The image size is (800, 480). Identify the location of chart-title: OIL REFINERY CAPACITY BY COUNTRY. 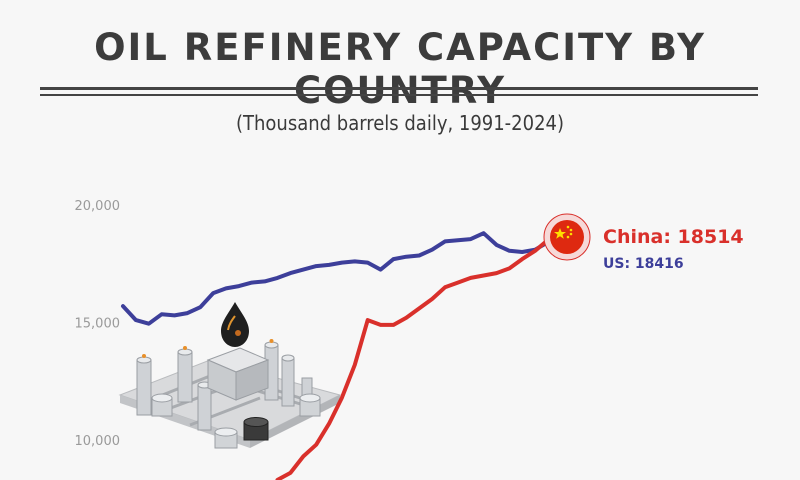
(400, 69).